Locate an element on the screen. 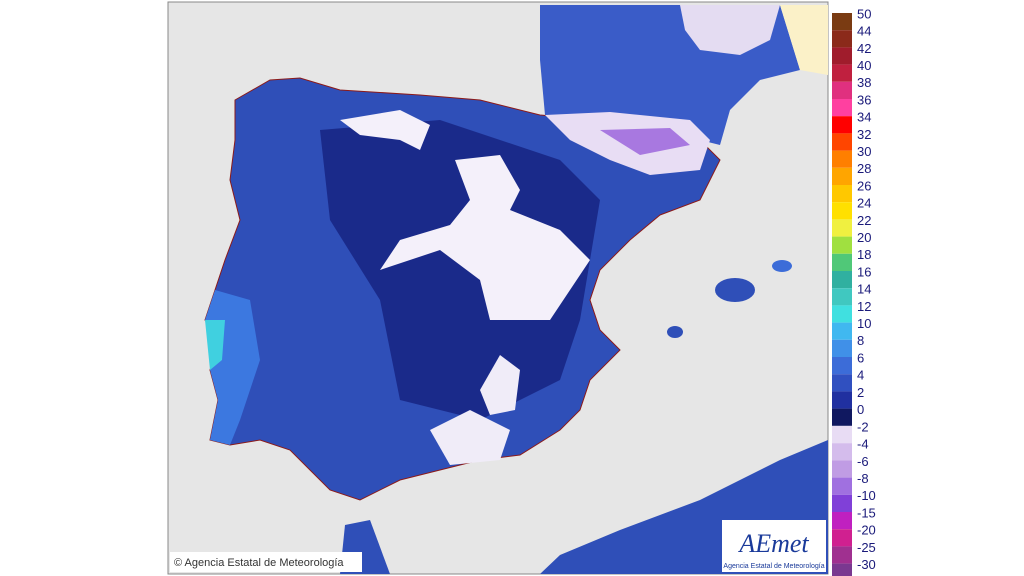  legend-label: 26 is located at coordinates (864, 185).